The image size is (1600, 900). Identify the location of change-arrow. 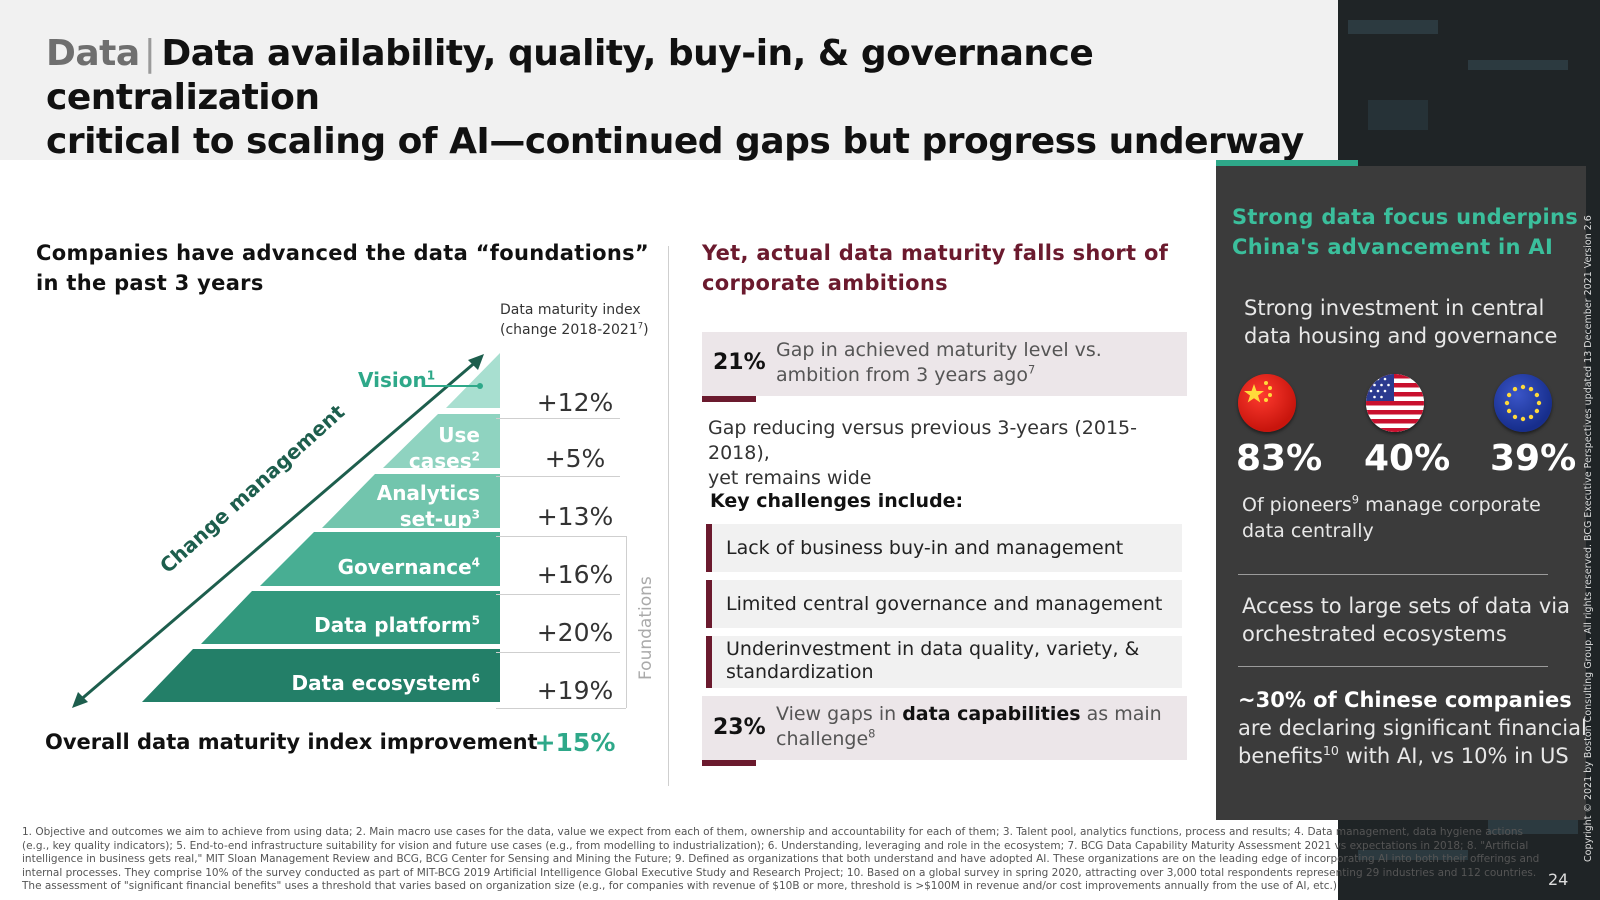
(278, 531).